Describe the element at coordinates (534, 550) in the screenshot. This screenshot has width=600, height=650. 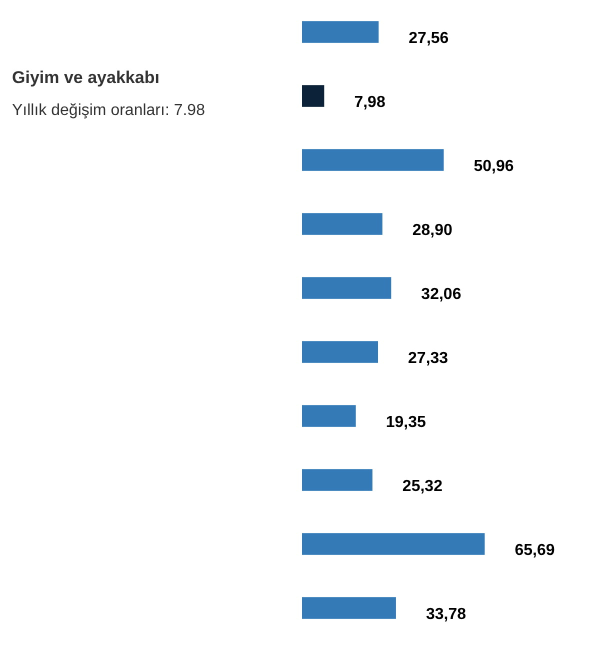
I see `data-label: 65,69` at that location.